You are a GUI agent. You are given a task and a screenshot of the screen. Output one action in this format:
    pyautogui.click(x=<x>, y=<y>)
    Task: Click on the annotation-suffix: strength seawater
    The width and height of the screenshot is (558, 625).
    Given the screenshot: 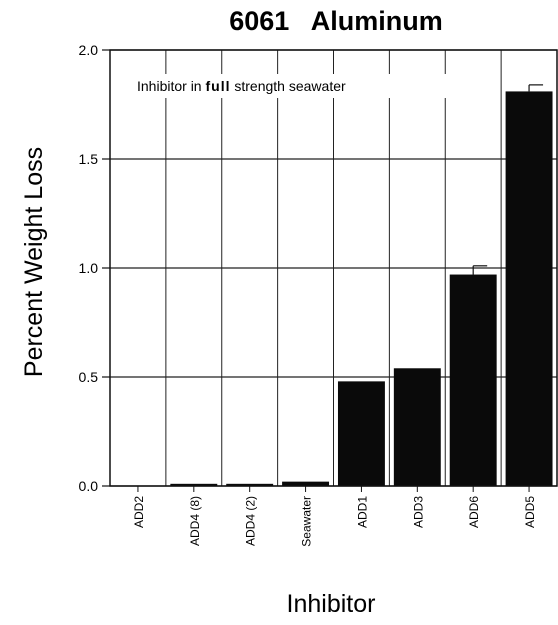 What is the action you would take?
    pyautogui.click(x=288, y=86)
    